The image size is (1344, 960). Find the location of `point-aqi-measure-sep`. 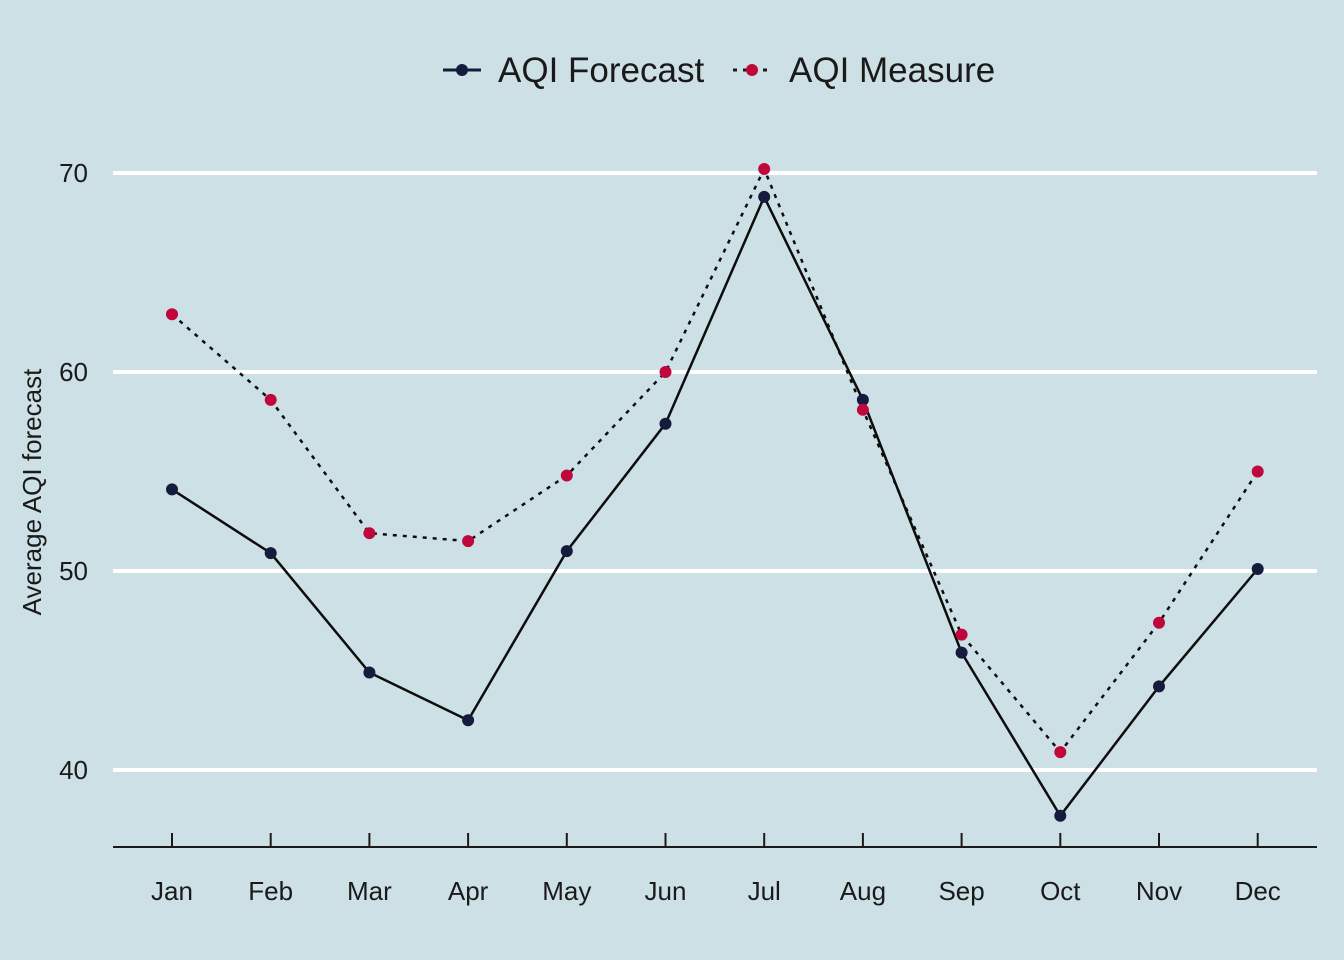

point-aqi-measure-sep is located at coordinates (961, 634).